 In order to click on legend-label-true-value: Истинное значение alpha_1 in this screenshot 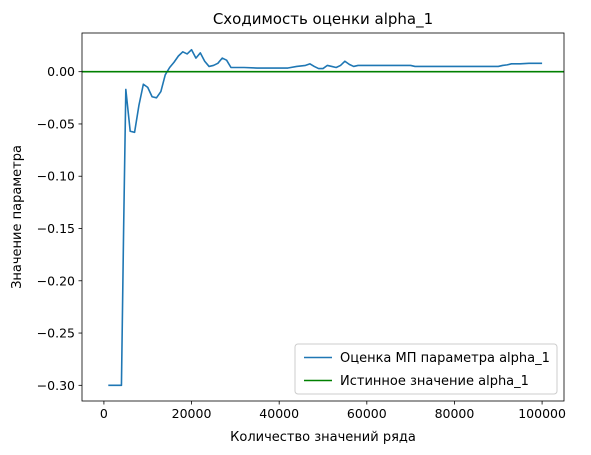, I will do `click(434, 381)`.